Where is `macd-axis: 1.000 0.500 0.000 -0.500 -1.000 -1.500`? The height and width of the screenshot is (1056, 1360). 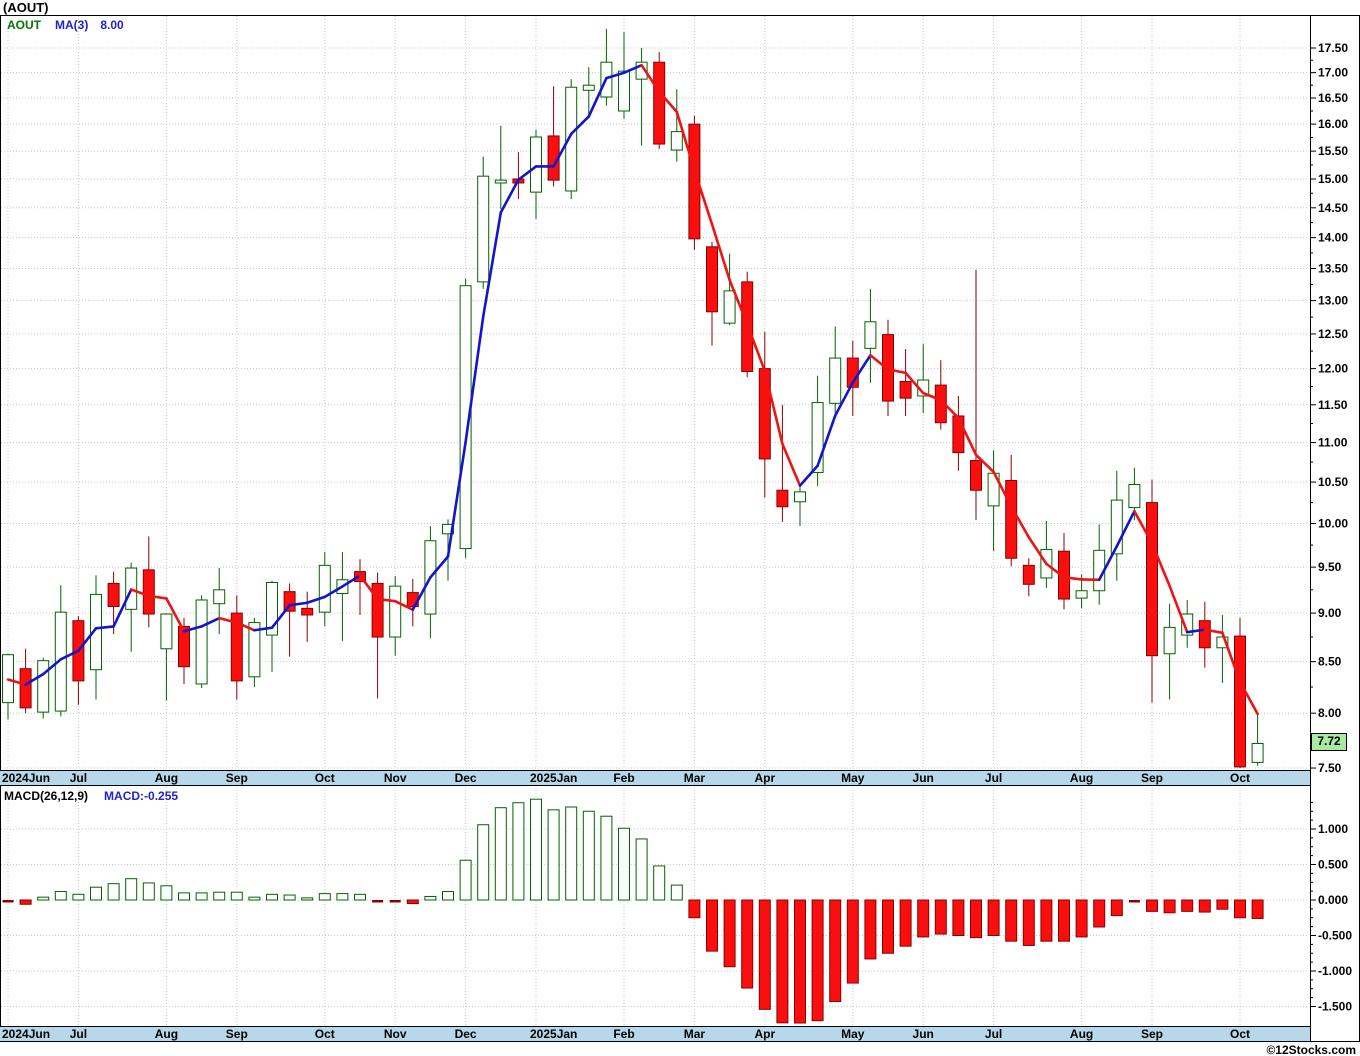 macd-axis: 1.000 0.500 0.000 -0.500 -1.000 -1.500 is located at coordinates (1331, 907).